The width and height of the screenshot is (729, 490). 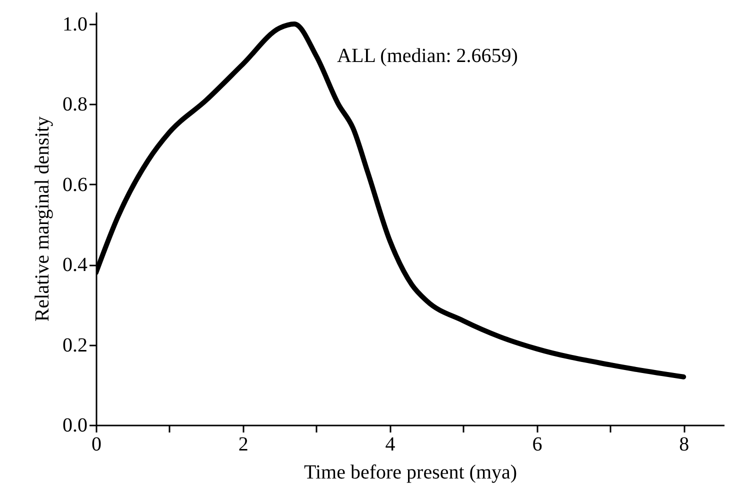 What do you see at coordinates (75, 345) in the screenshot?
I see `y-tick-label: 0.2` at bounding box center [75, 345].